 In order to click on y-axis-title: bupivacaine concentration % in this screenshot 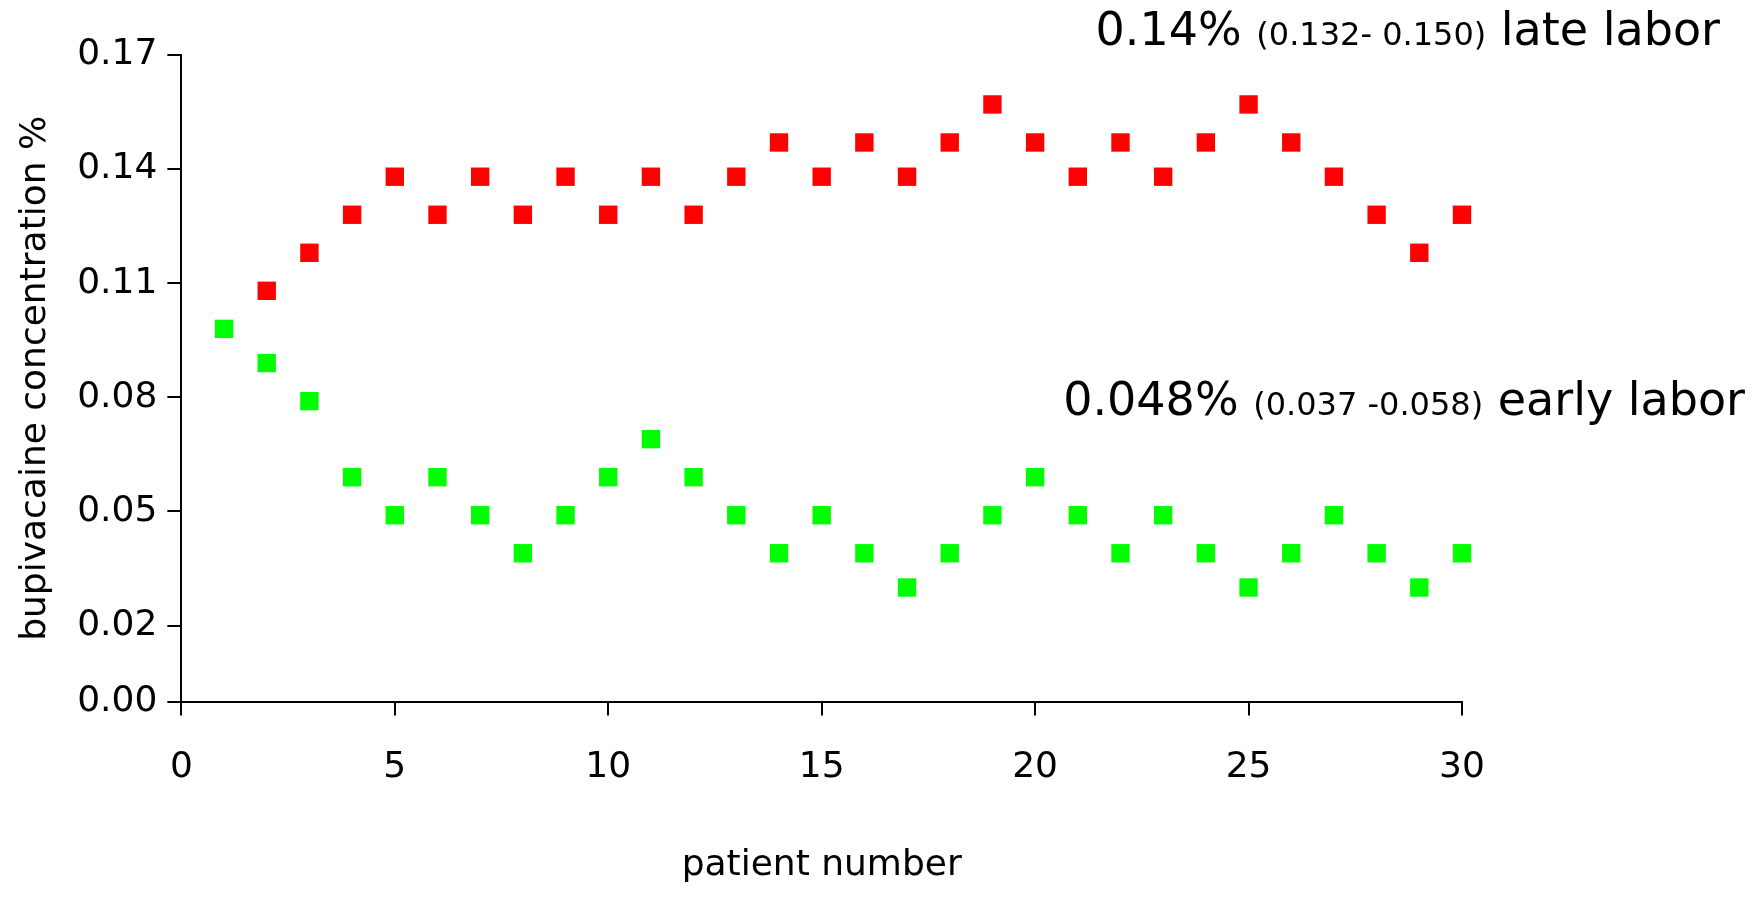, I will do `click(32, 378)`.